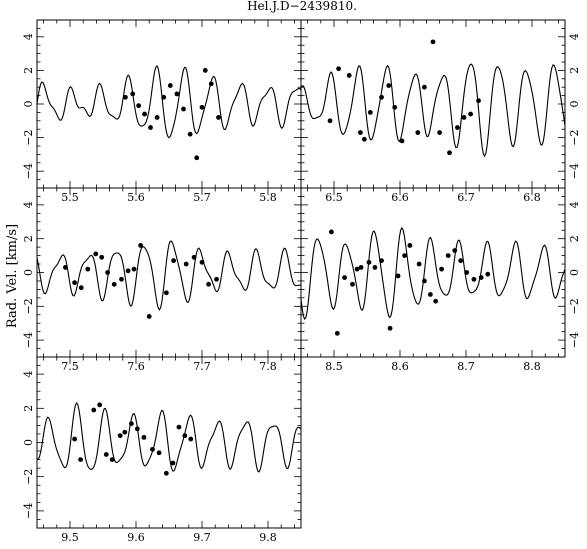 Image resolution: width=587 pixels, height=549 pixels. What do you see at coordinates (136, 366) in the screenshot?
I see `x-tick-label: 7.6` at bounding box center [136, 366].